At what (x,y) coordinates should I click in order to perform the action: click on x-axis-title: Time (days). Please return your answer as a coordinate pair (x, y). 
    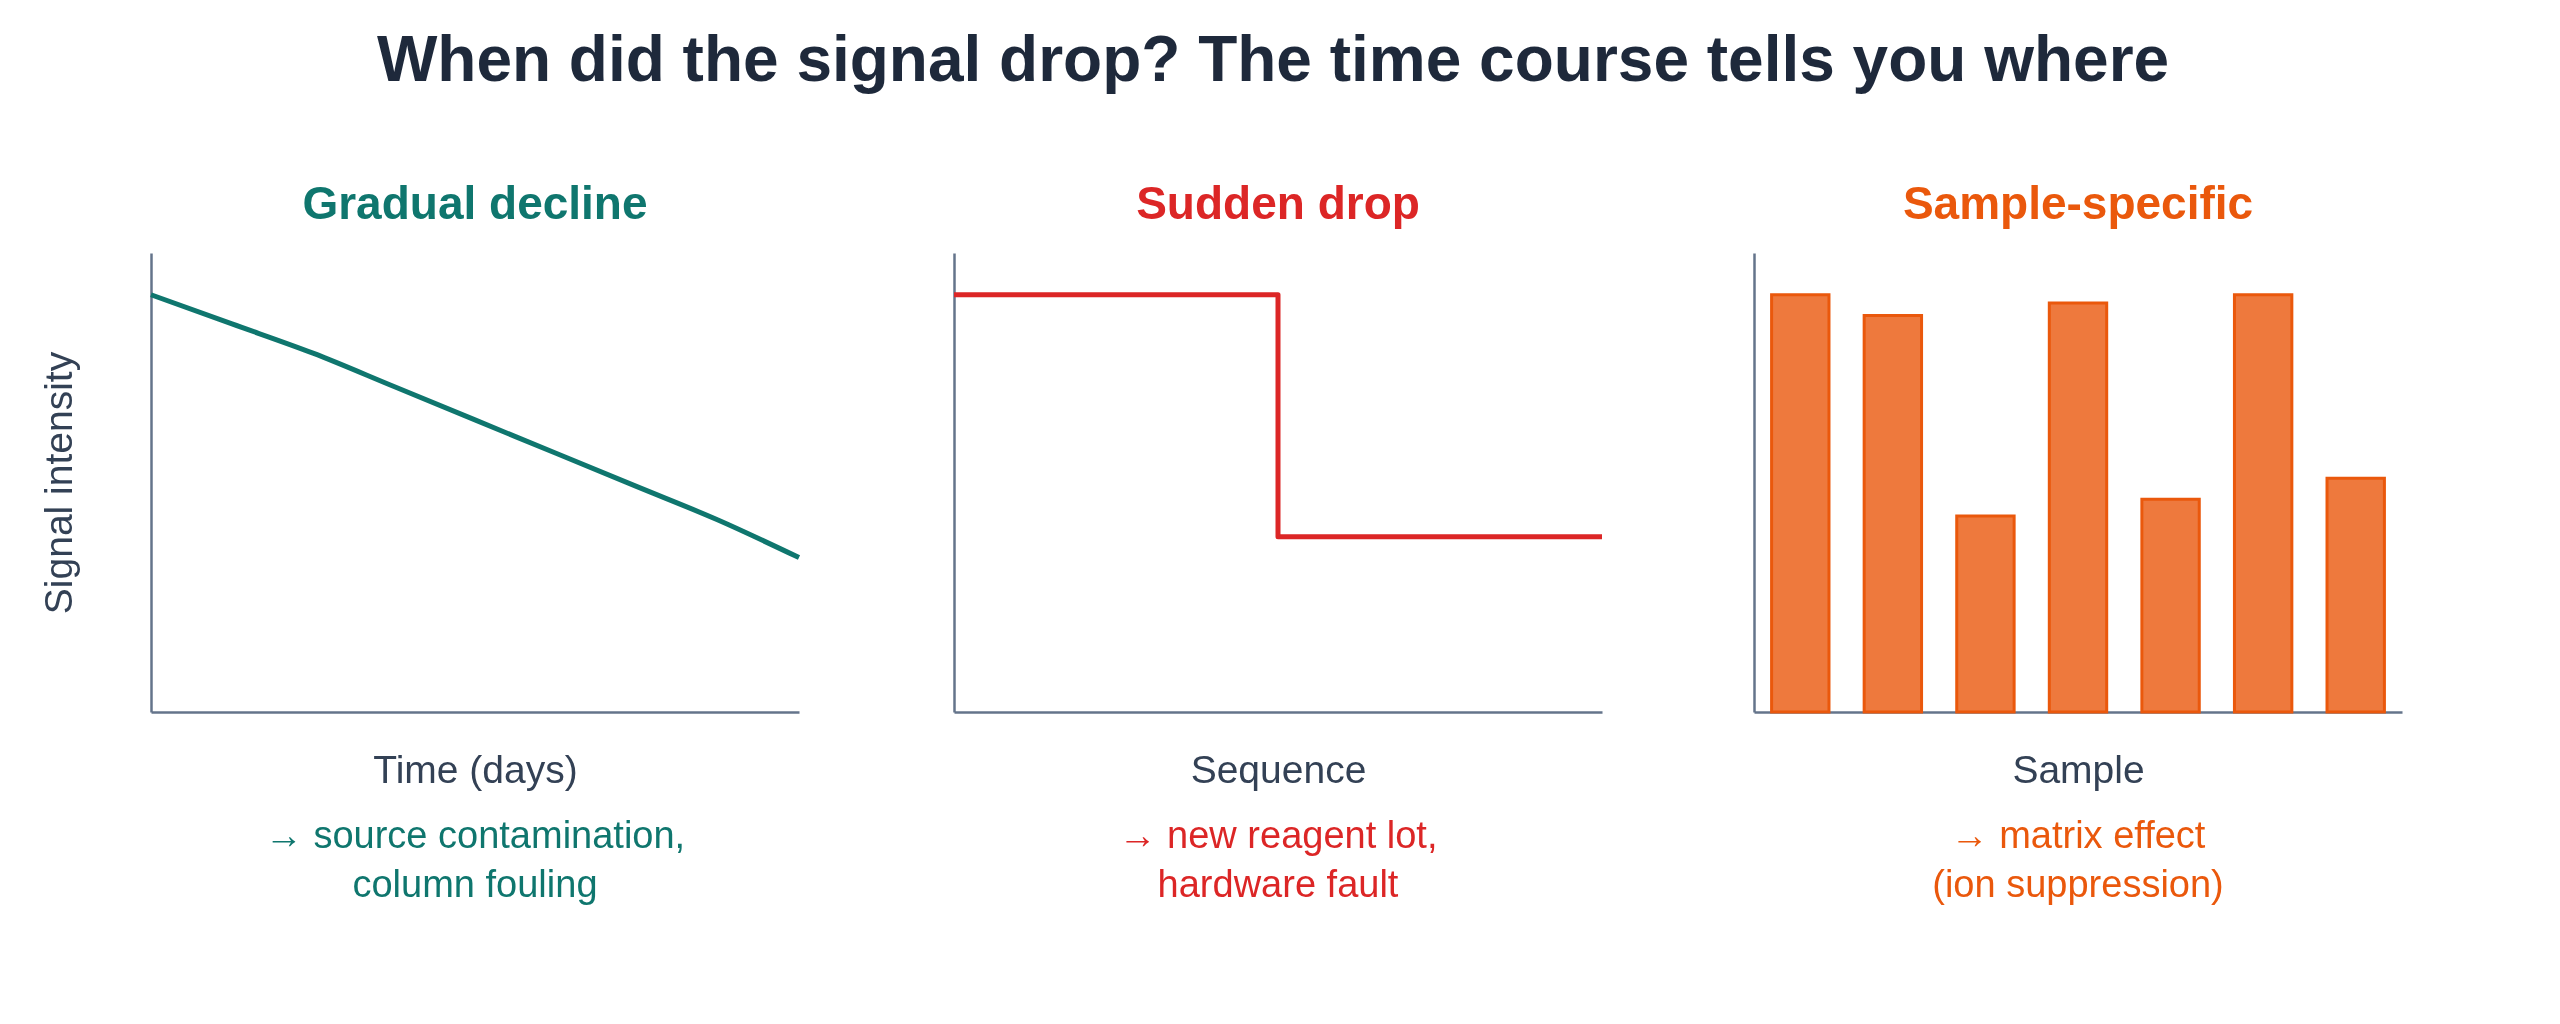
    Looking at the image, I should click on (475, 769).